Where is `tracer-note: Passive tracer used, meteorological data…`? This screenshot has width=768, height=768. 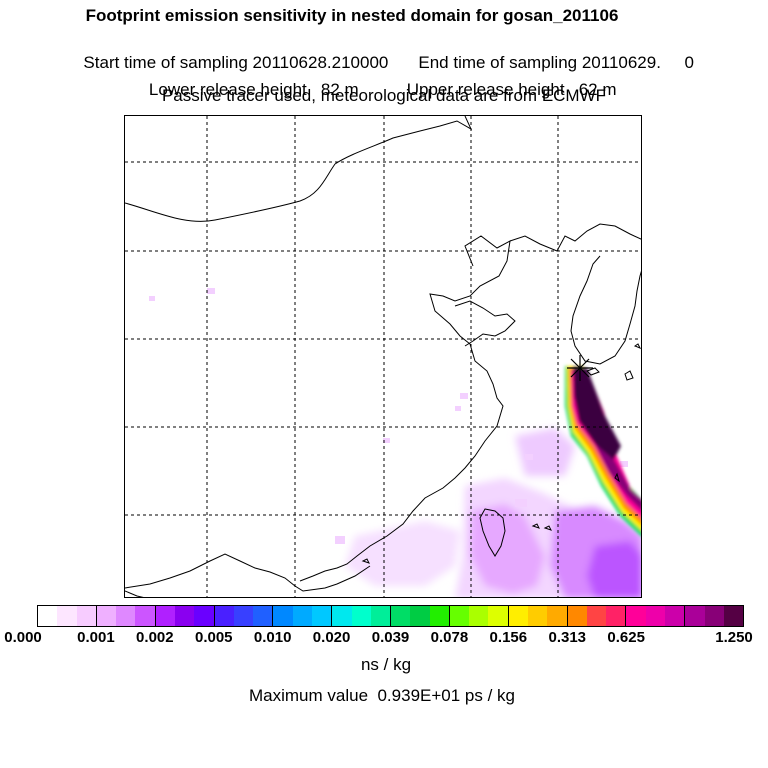
tracer-note: Passive tracer used, meteorological data… is located at coordinates (384, 95).